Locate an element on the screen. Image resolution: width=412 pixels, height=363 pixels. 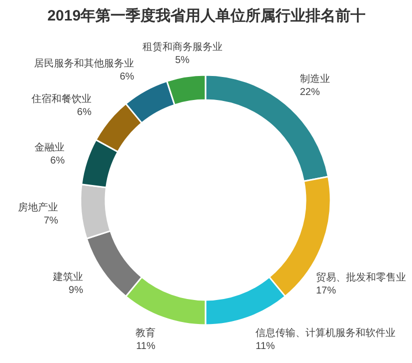
slice-label: 住宿和餐饮业 is located at coordinates (61, 98).